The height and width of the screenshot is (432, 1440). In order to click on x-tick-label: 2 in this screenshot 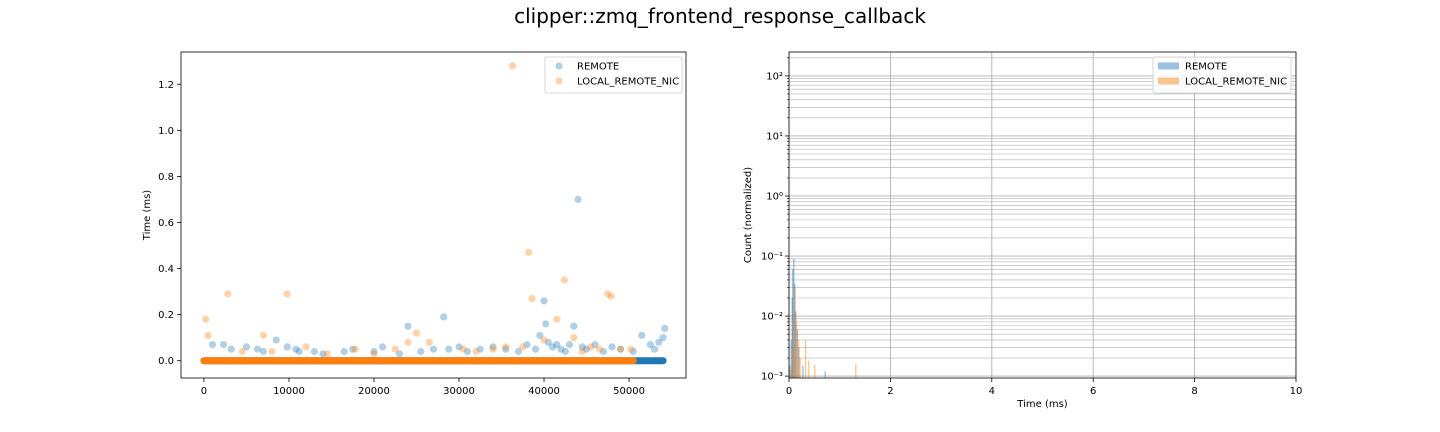, I will do `click(890, 391)`.